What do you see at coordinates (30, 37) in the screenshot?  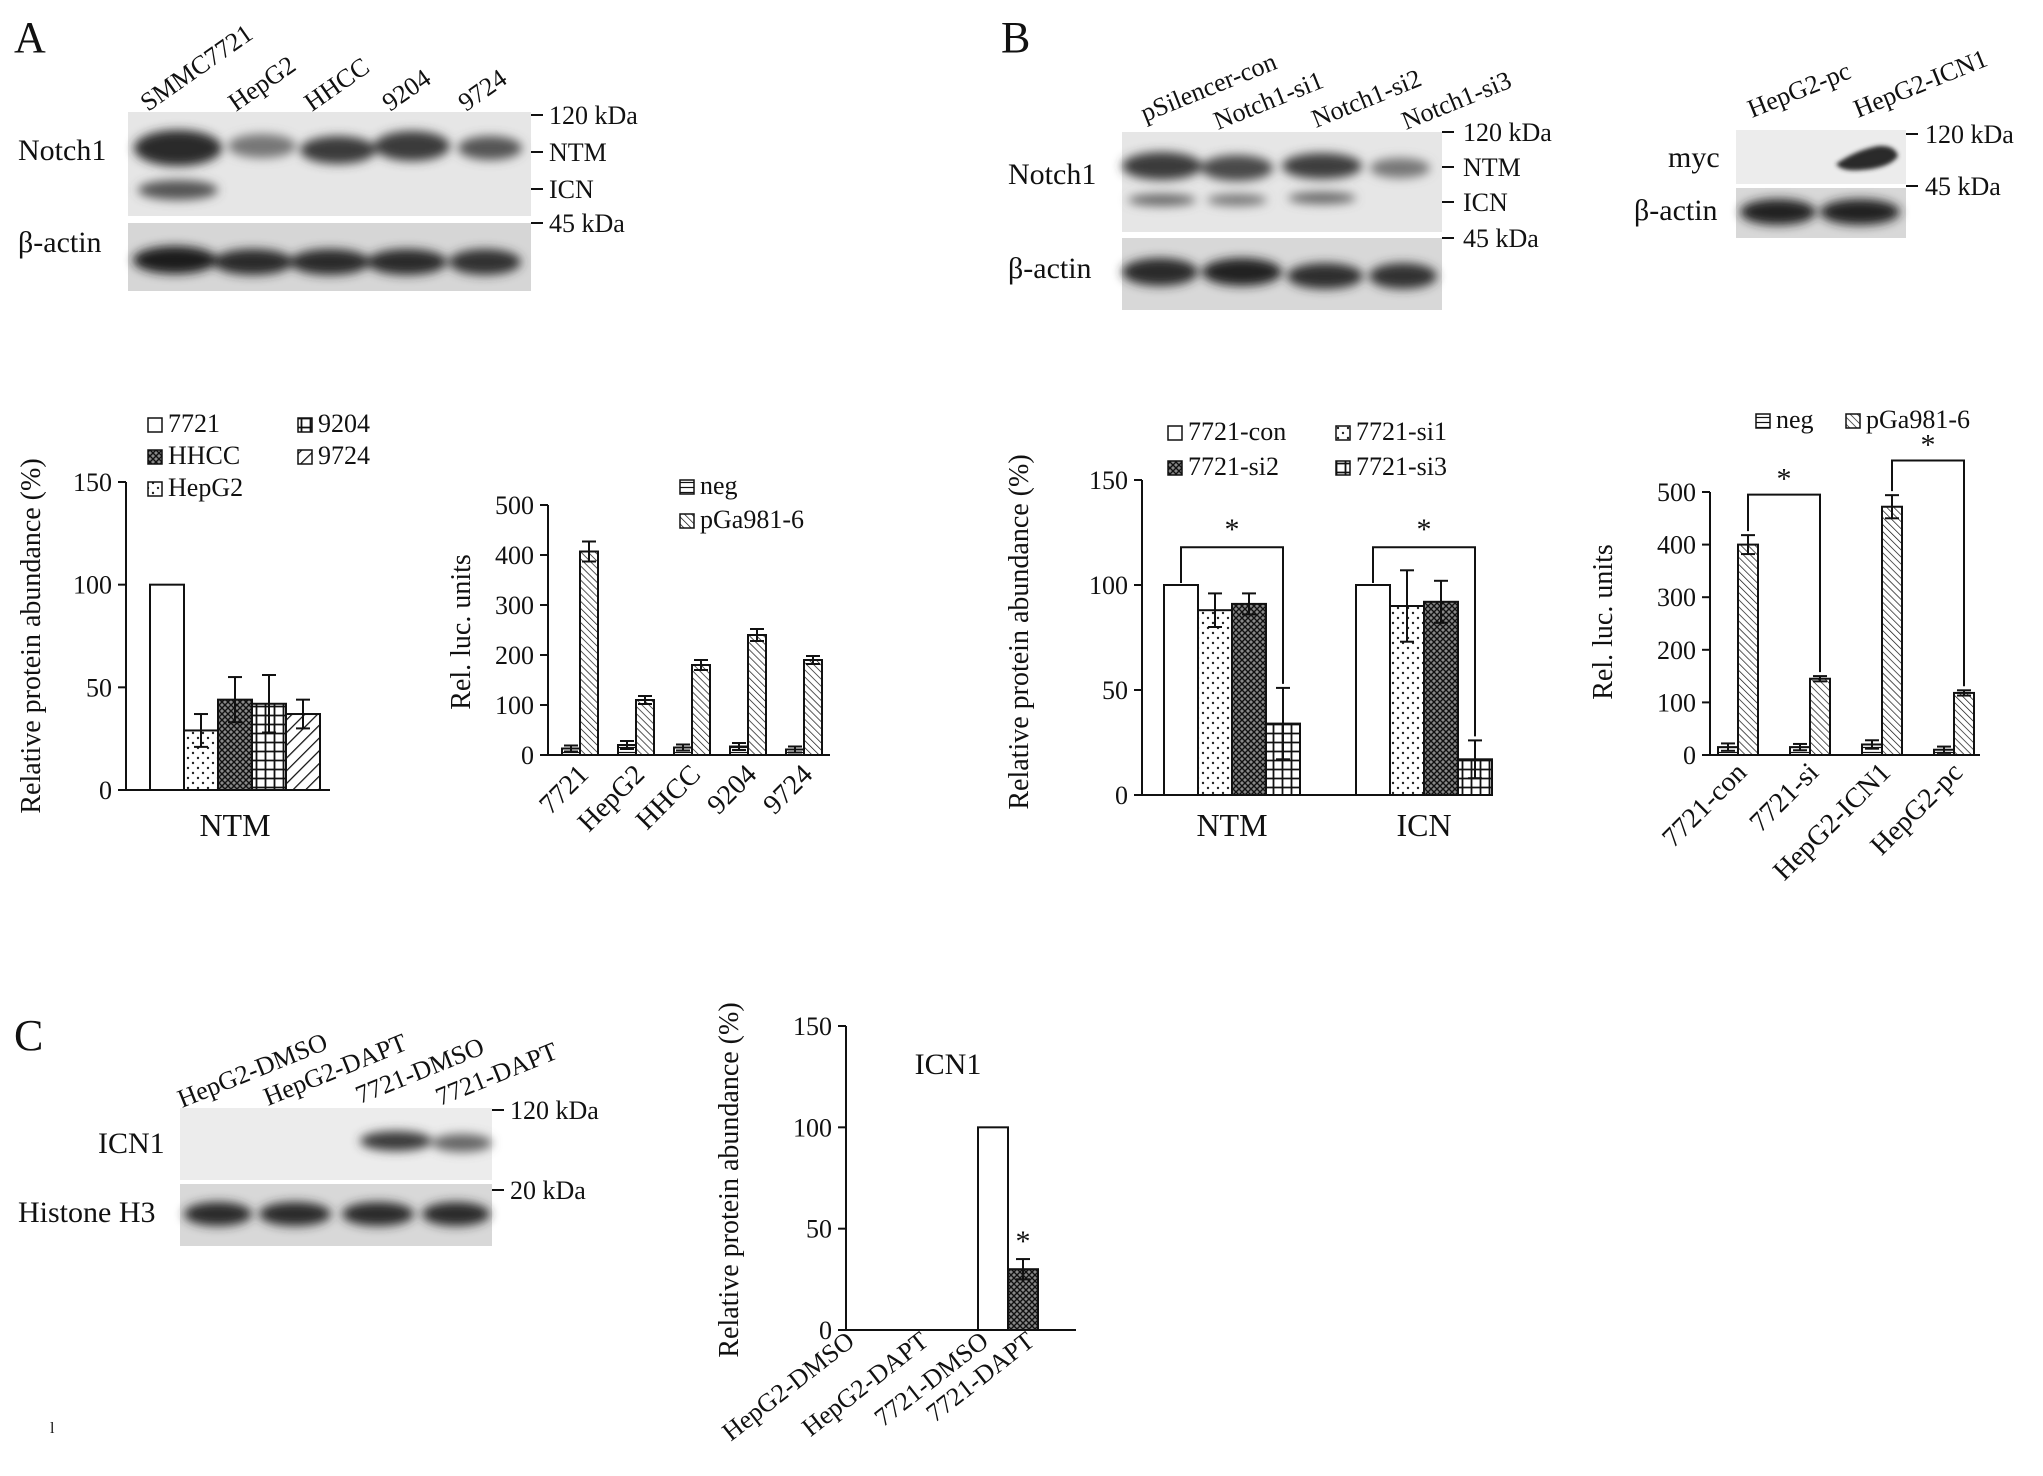 I see `panel-label-a: A` at bounding box center [30, 37].